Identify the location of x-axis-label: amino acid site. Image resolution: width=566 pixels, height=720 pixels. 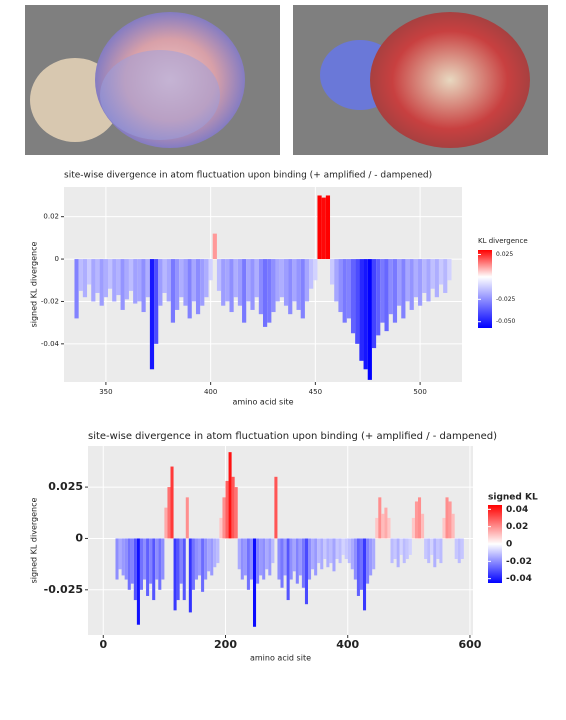
(280, 658).